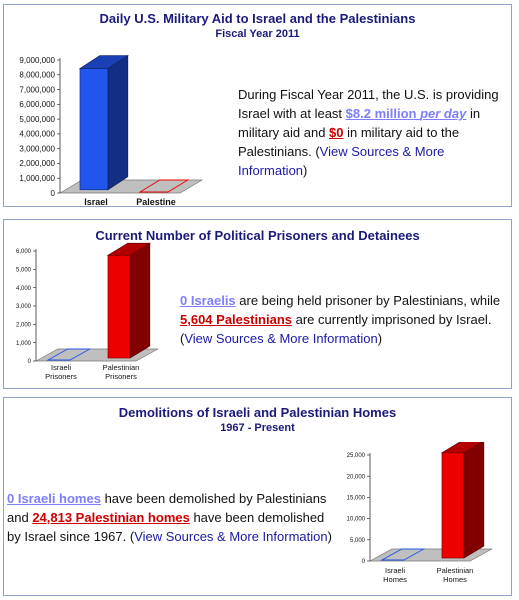  Describe the element at coordinates (383, 113) in the screenshot. I see `israel-aid-amount: $8.2 million` at that location.